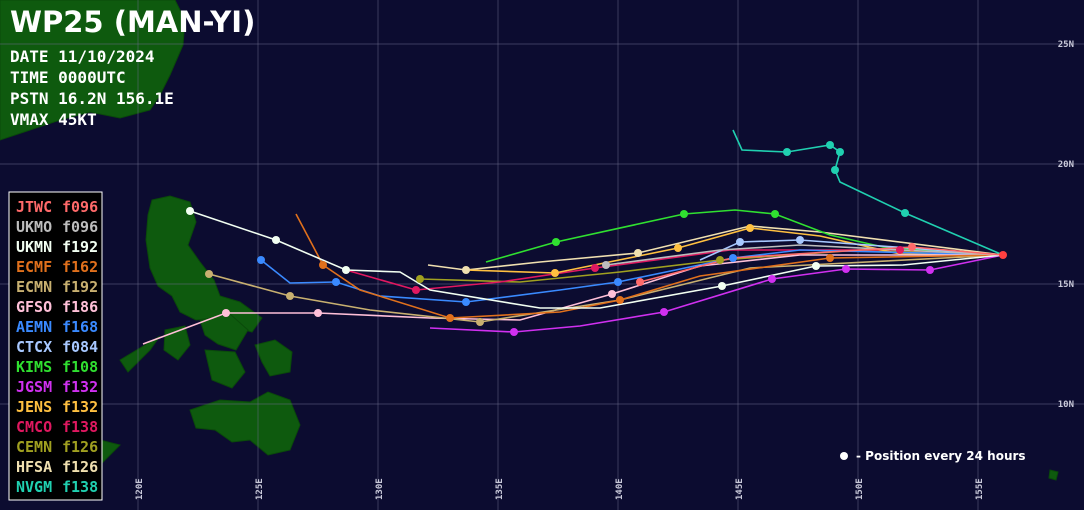 The width and height of the screenshot is (1084, 510). Describe the element at coordinates (80, 307) in the screenshot. I see `legend-hours: f186` at that location.